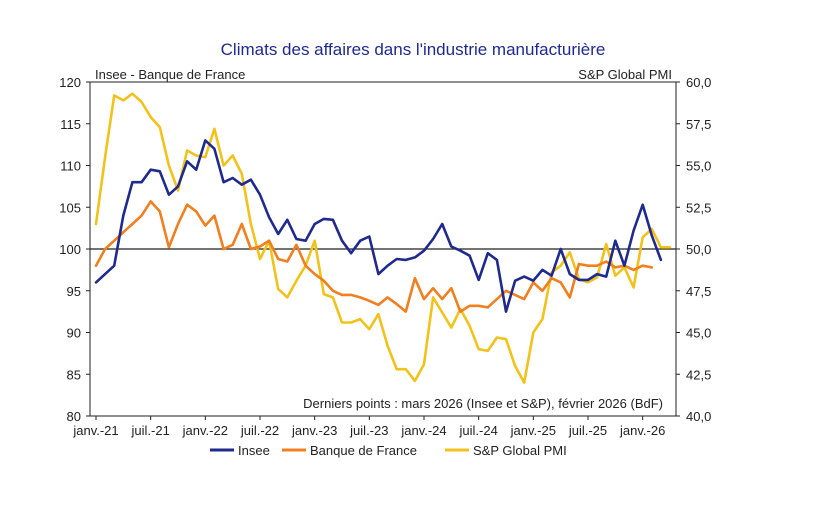 The width and height of the screenshot is (820, 512). I want to click on right-tick-label: 40,0, so click(698, 416).